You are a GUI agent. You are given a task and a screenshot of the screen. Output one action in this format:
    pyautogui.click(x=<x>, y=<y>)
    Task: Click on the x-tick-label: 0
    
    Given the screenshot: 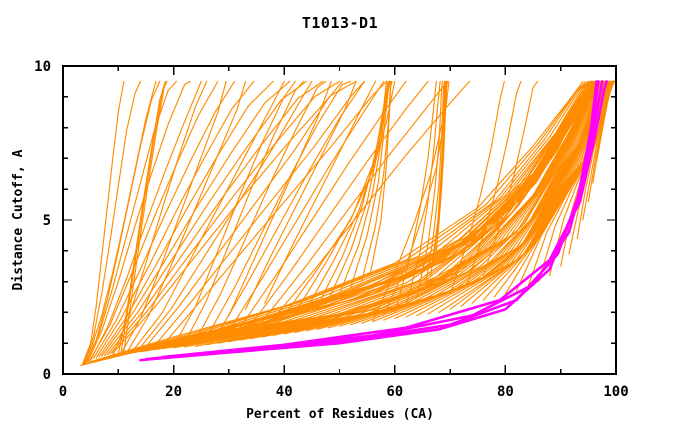 What is the action you would take?
    pyautogui.click(x=63, y=392)
    